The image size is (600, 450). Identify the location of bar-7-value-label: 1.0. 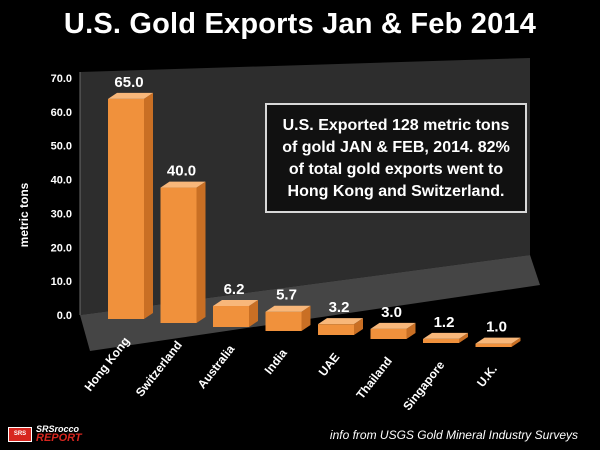
(496, 327).